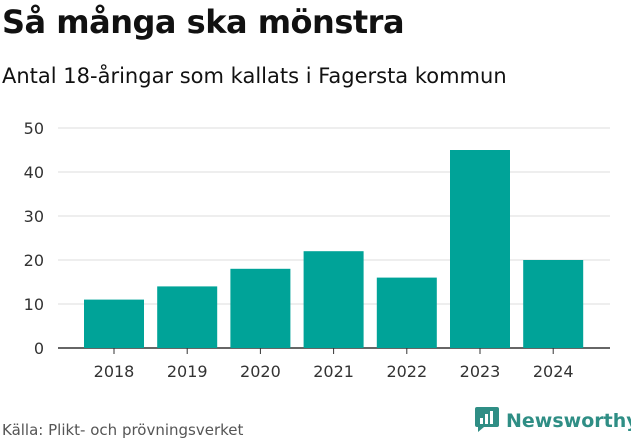  I want to click on brand-logo: Newsworthy, so click(552, 421).